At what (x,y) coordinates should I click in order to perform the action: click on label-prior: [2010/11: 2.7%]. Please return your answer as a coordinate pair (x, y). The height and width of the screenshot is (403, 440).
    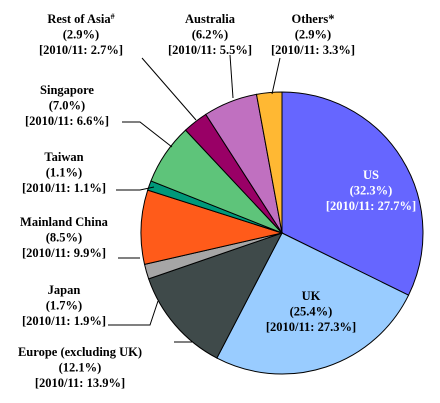
    Looking at the image, I should click on (81, 50).